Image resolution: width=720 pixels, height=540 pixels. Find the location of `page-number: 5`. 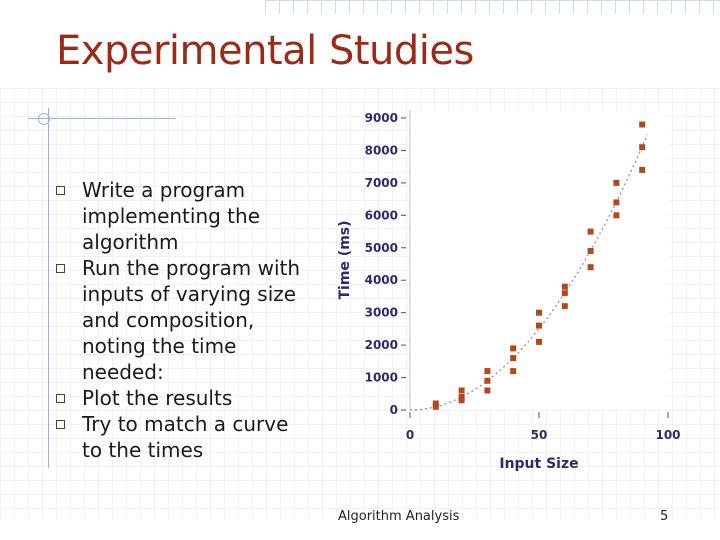

page-number: 5 is located at coordinates (664, 516).